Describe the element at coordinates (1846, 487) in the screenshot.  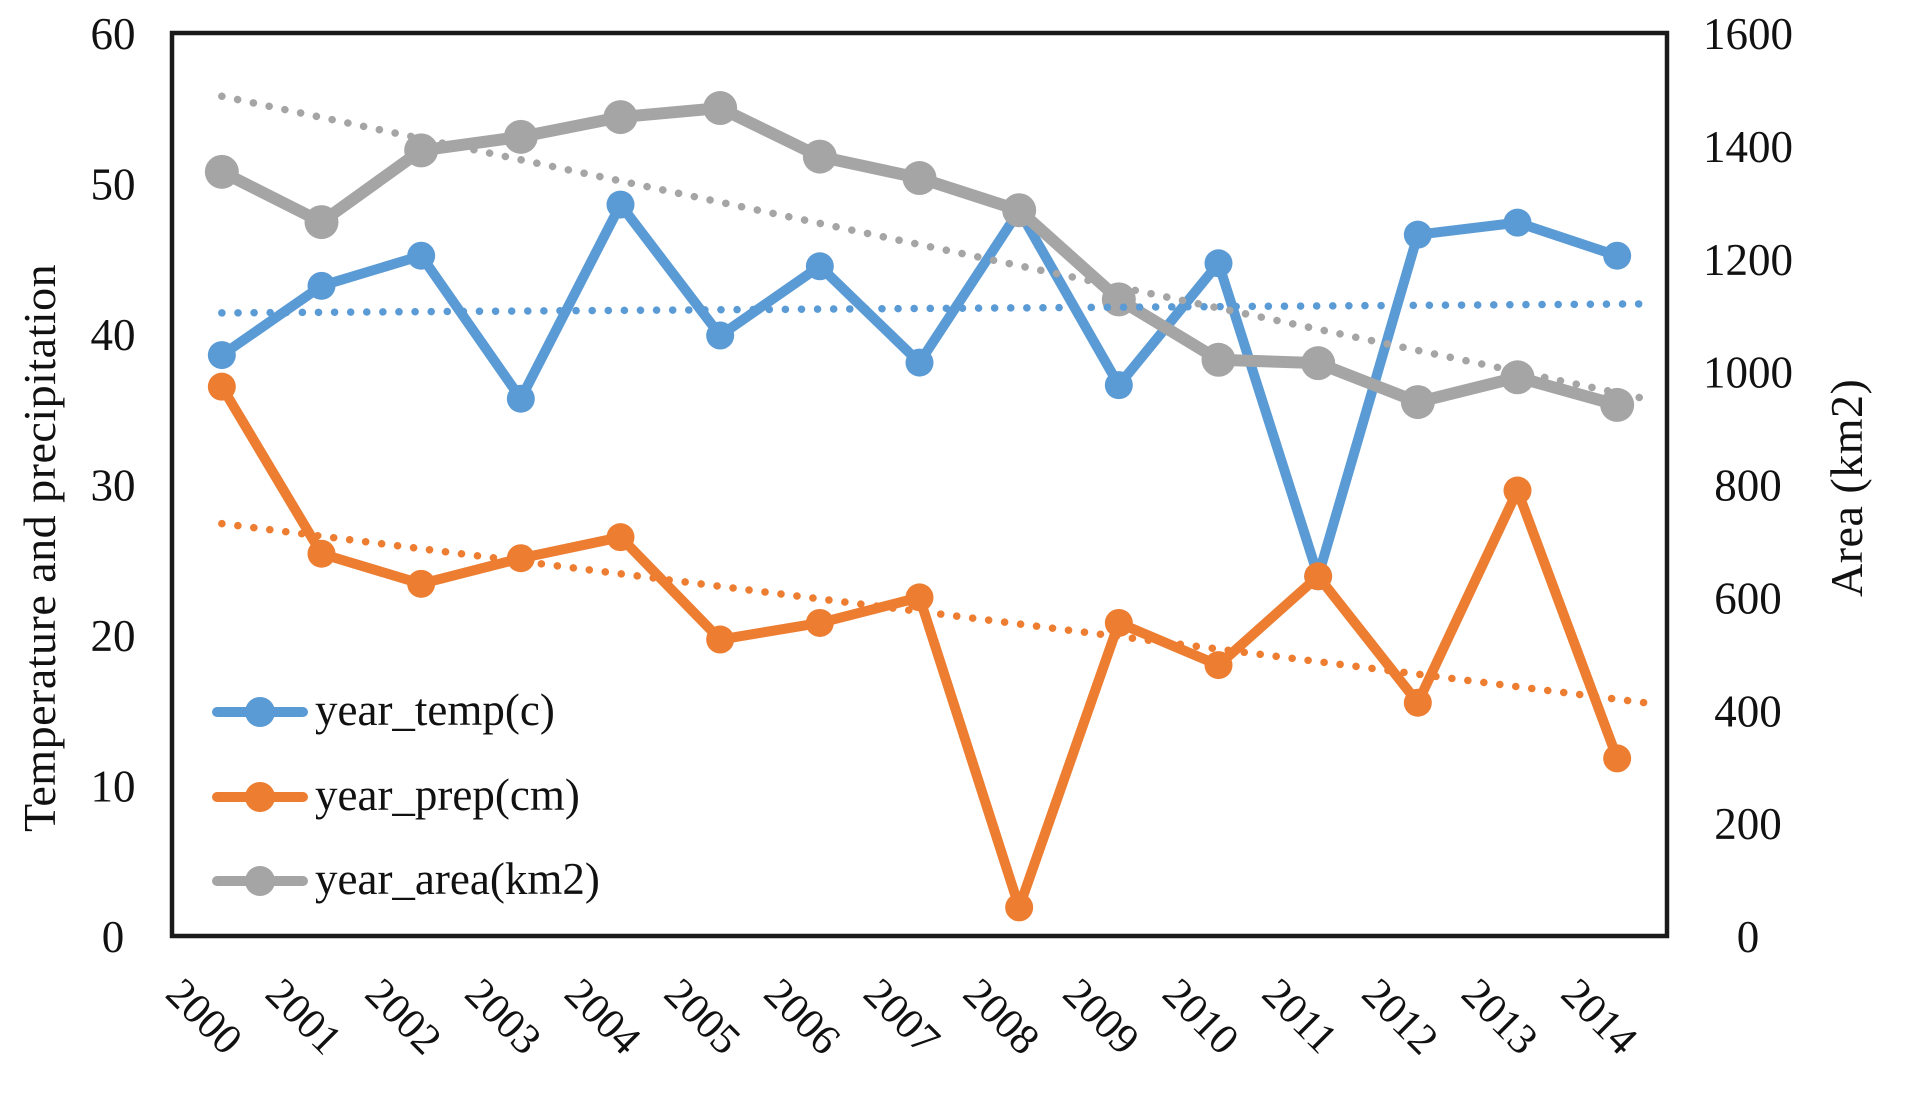
I see `right-axis-title: Area (km2)` at that location.